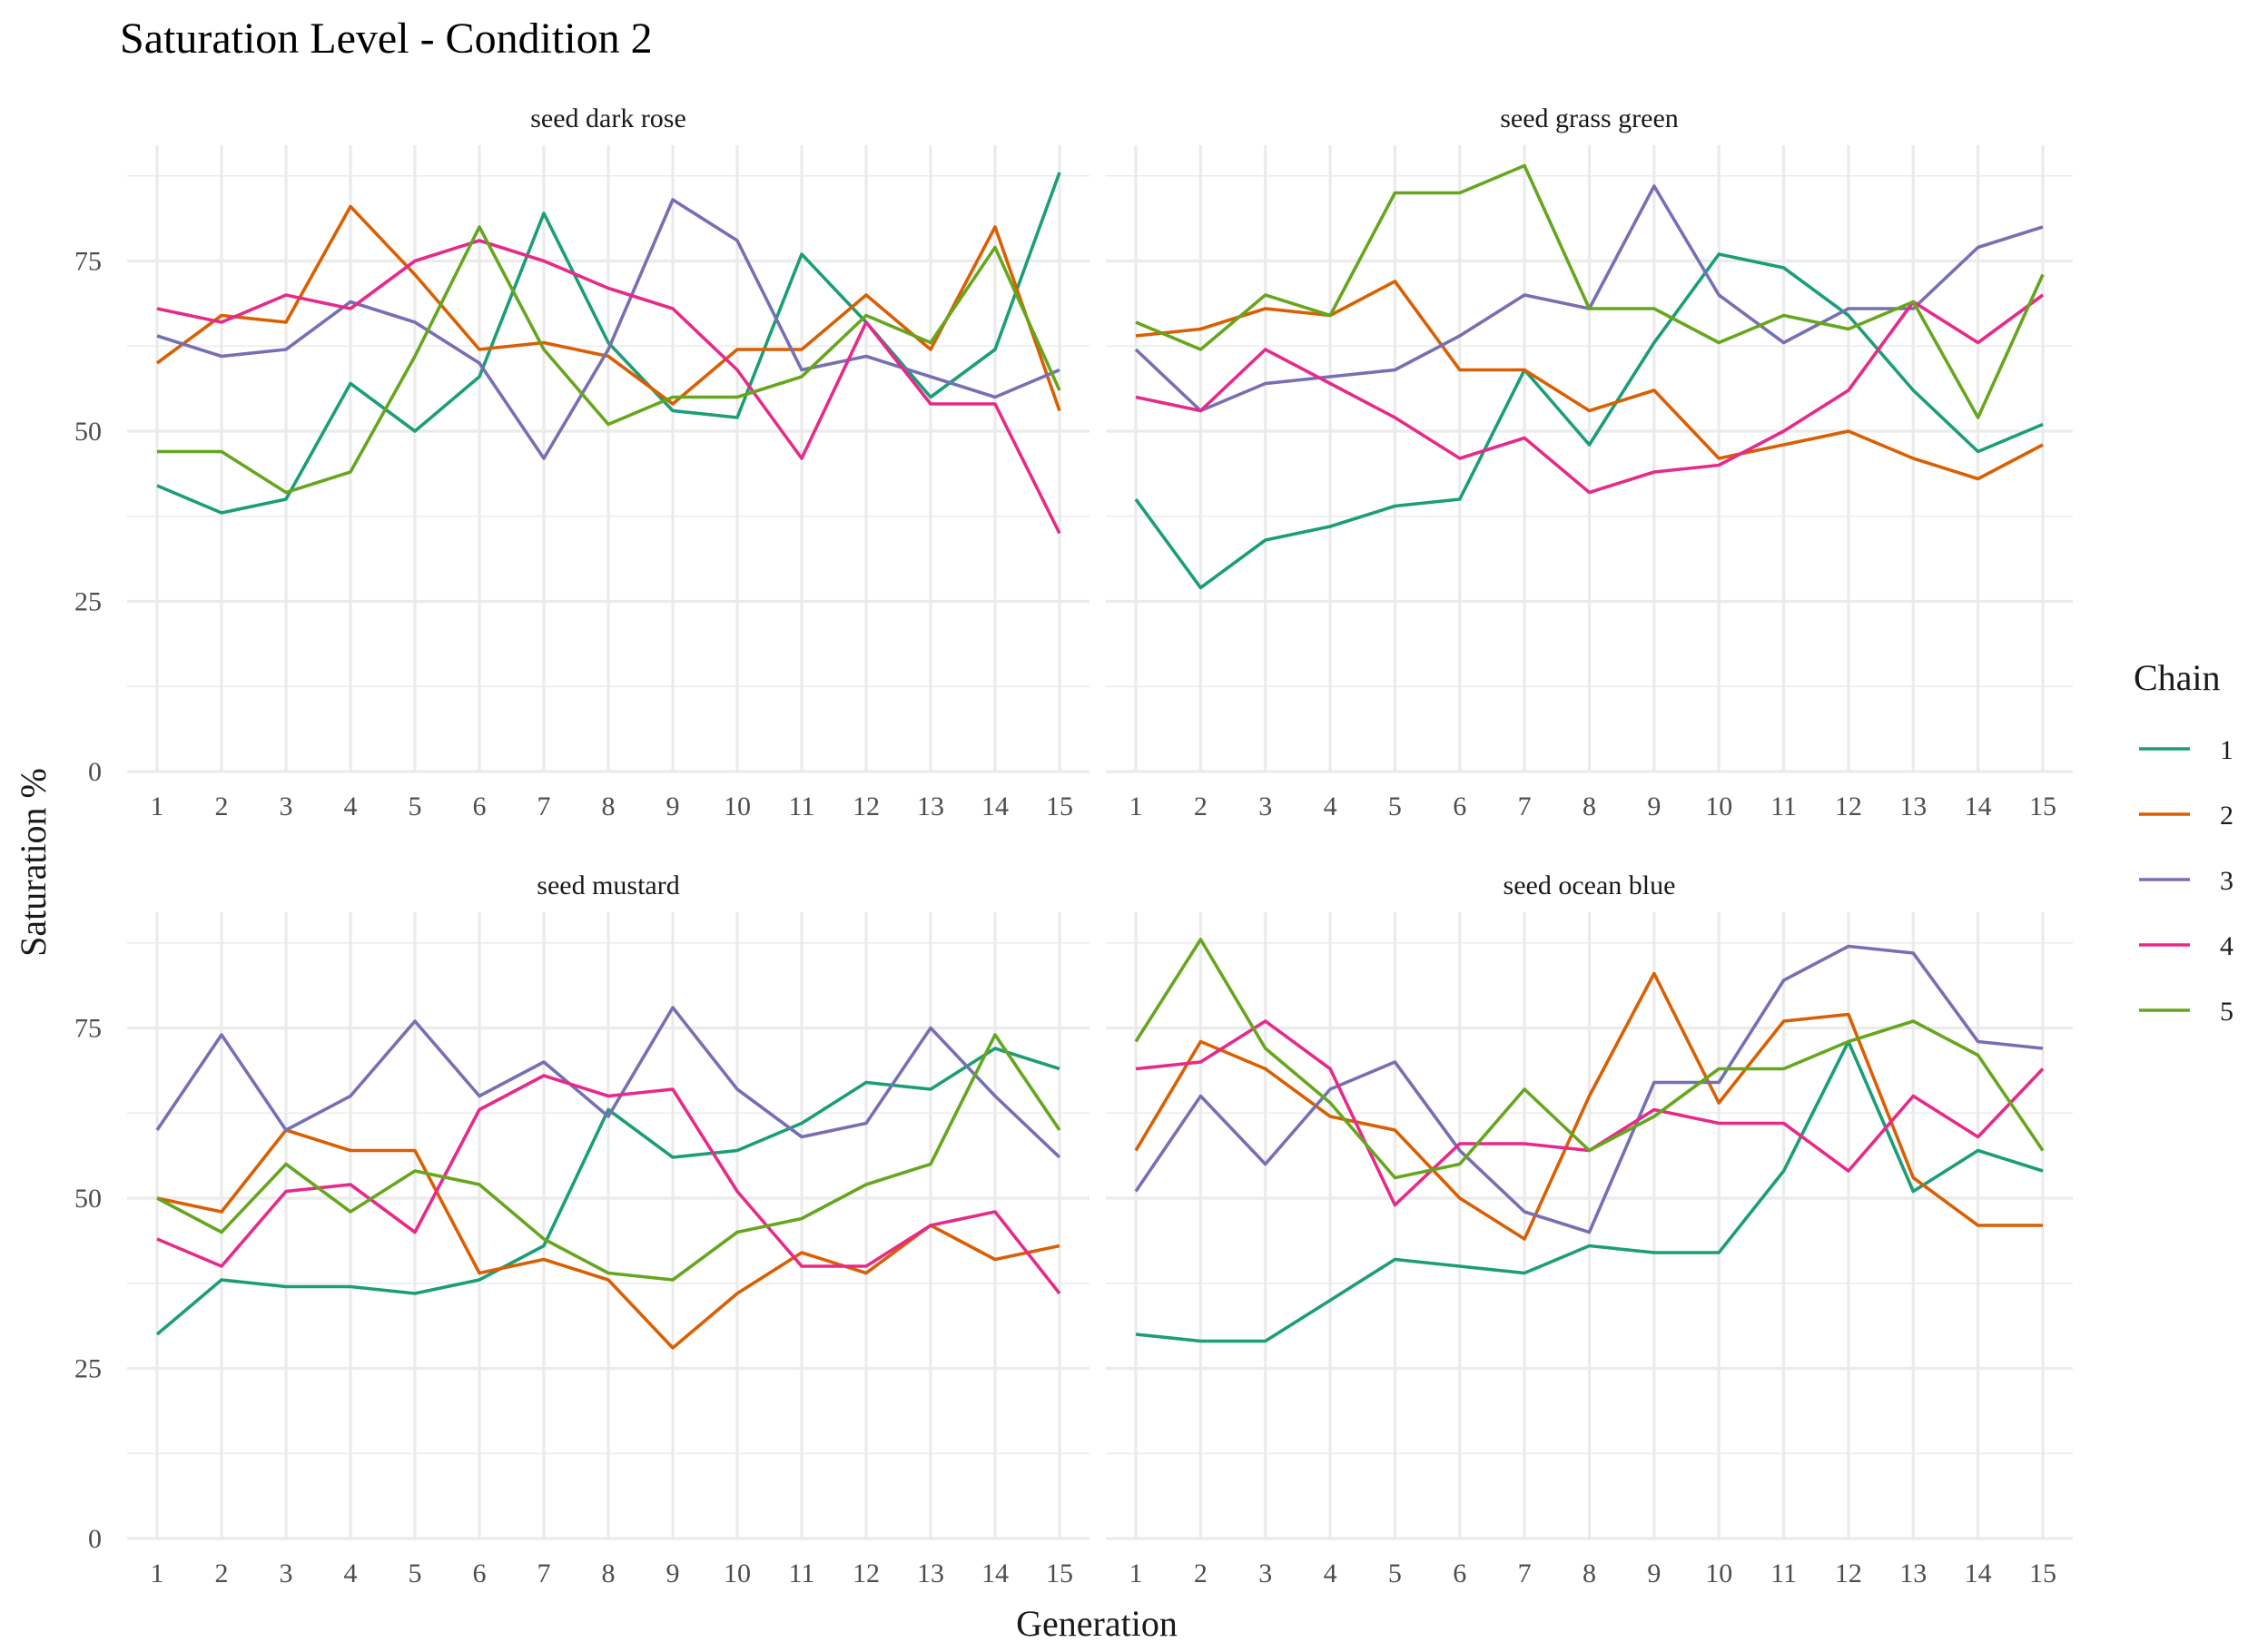 The height and width of the screenshot is (1652, 2258). Describe the element at coordinates (2183, 842) in the screenshot. I see `legend: Chain 1 2 3 4 5` at that location.